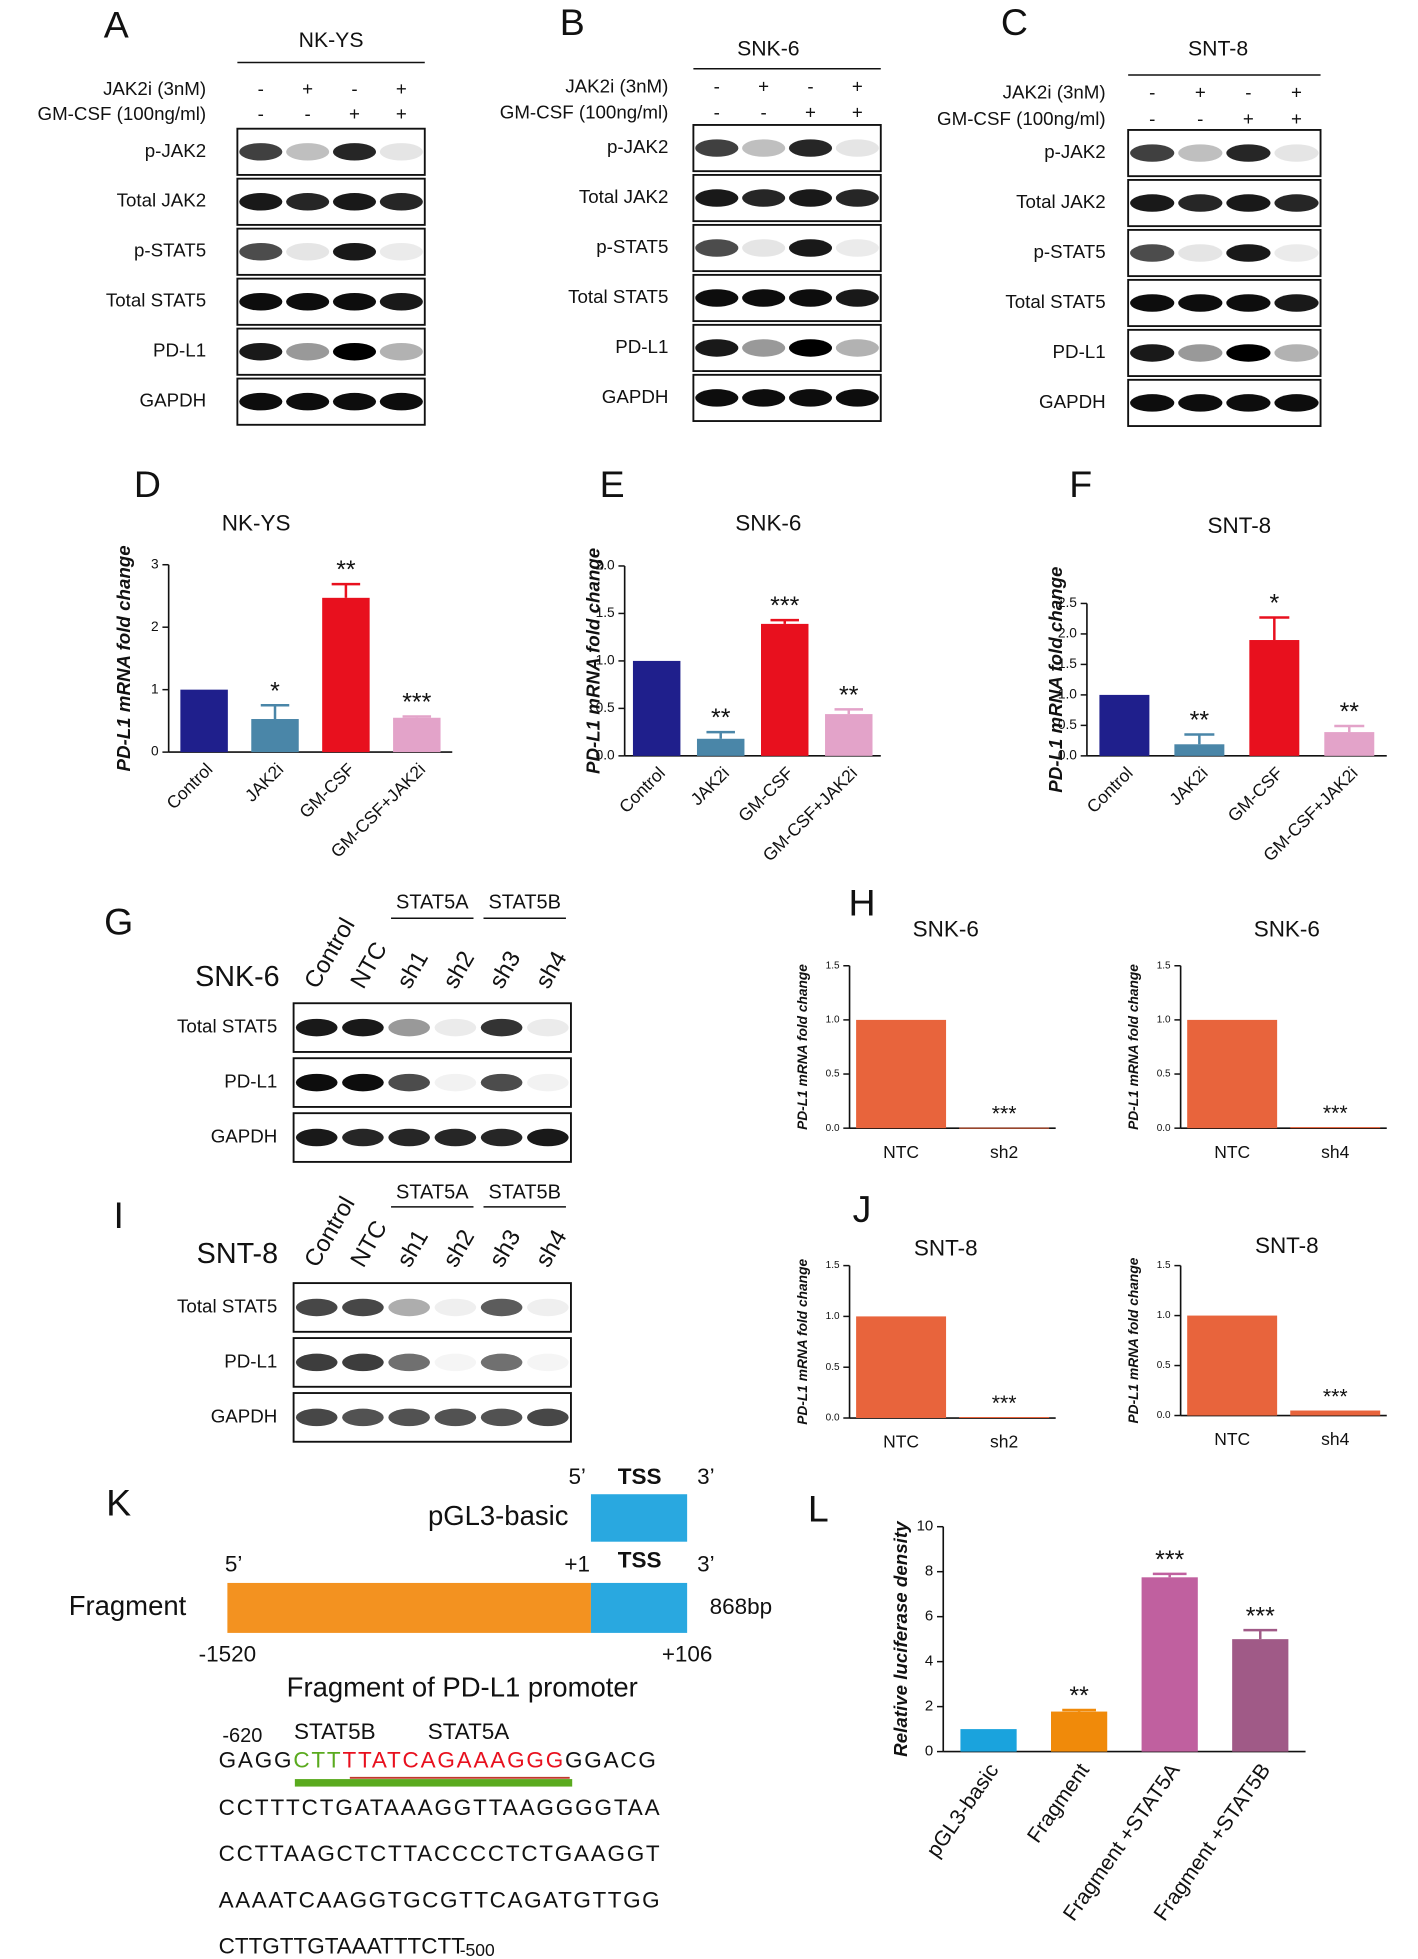 This screenshot has height=1959, width=1418. I want to click on sequence-segment: GGACG, so click(610, 1760).